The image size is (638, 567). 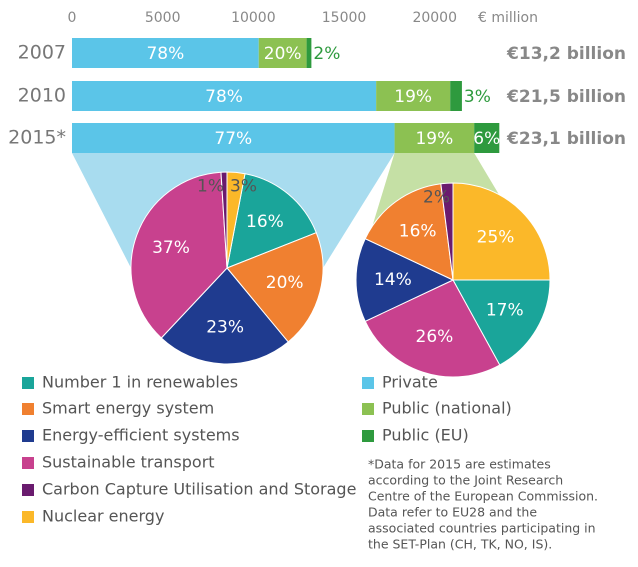 I want to click on legend-label: Smart energy system, so click(x=128, y=408).